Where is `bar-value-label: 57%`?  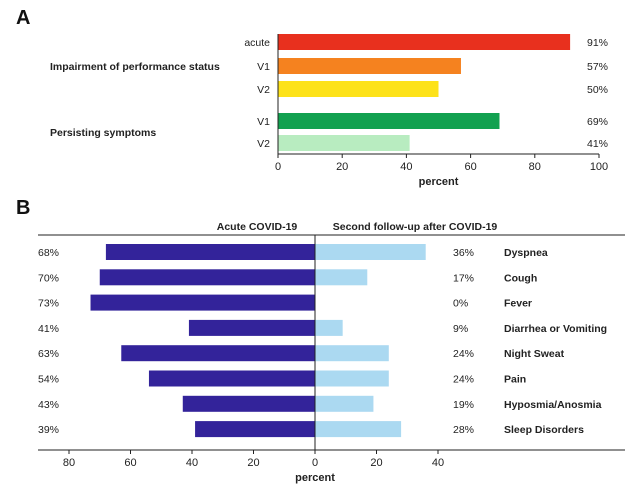
bar-value-label: 57% is located at coordinates (597, 67).